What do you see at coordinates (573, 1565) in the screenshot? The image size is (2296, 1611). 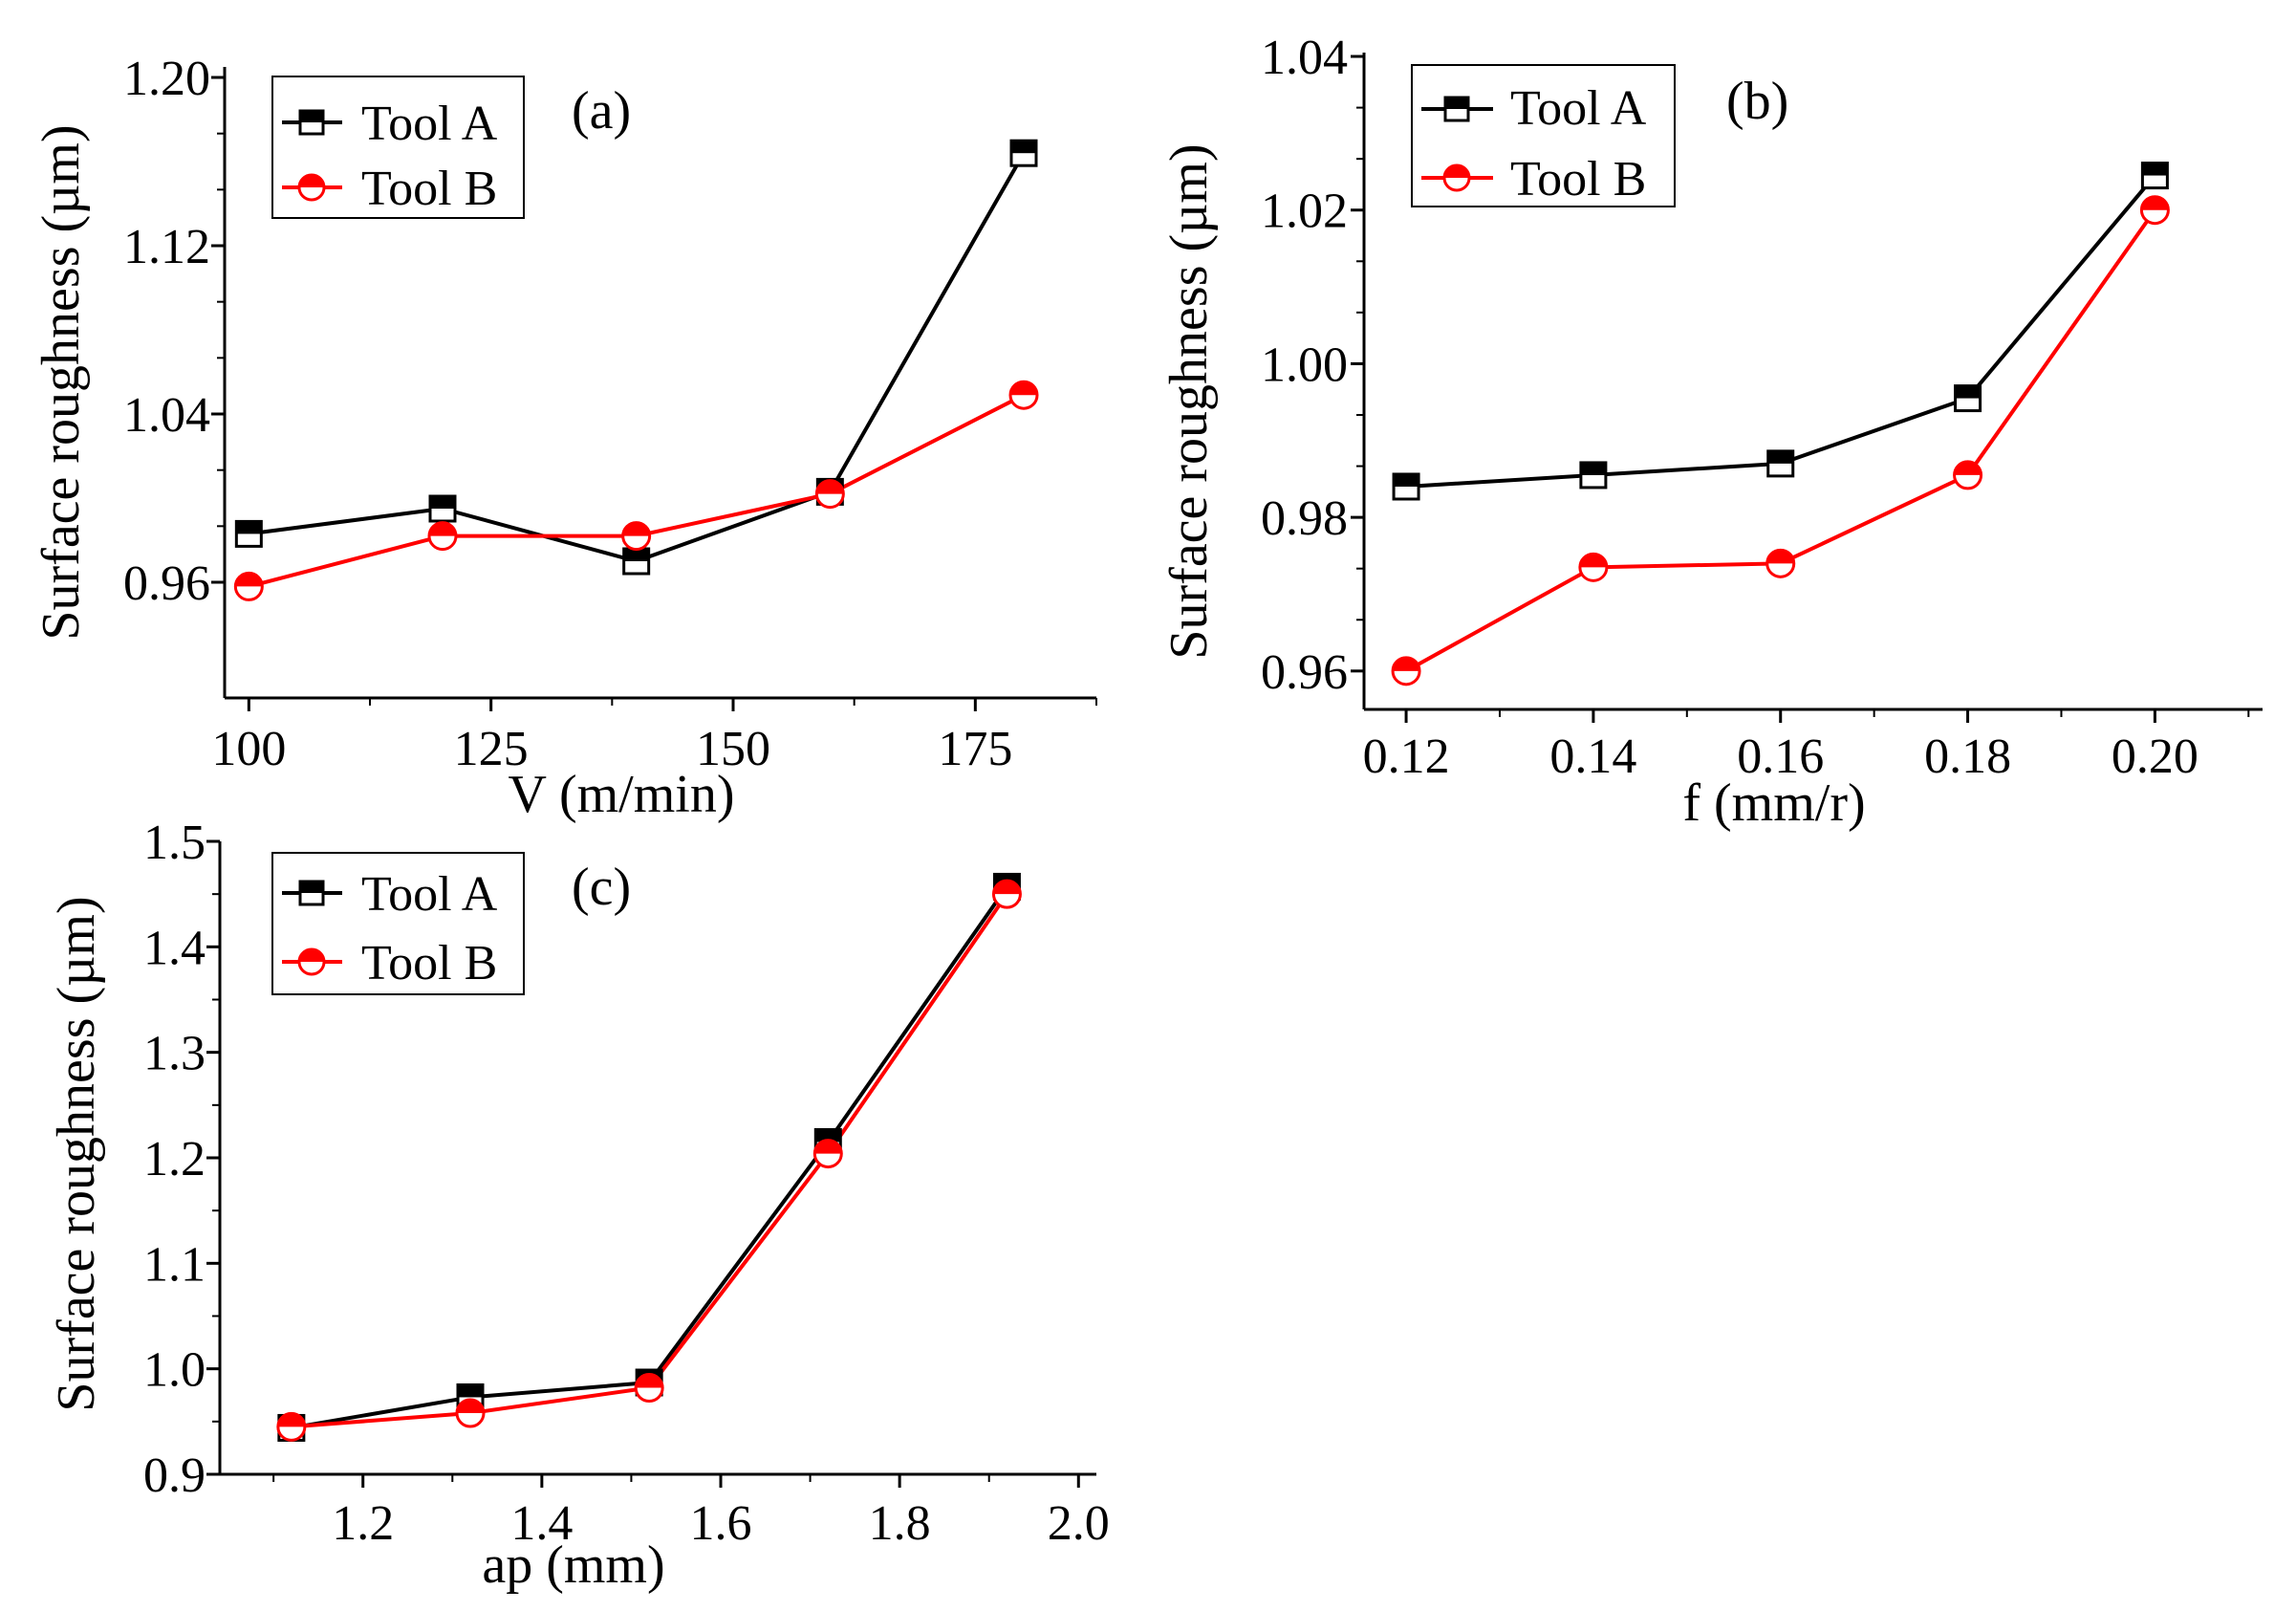 I see `x-axis-title: ap (mm)` at bounding box center [573, 1565].